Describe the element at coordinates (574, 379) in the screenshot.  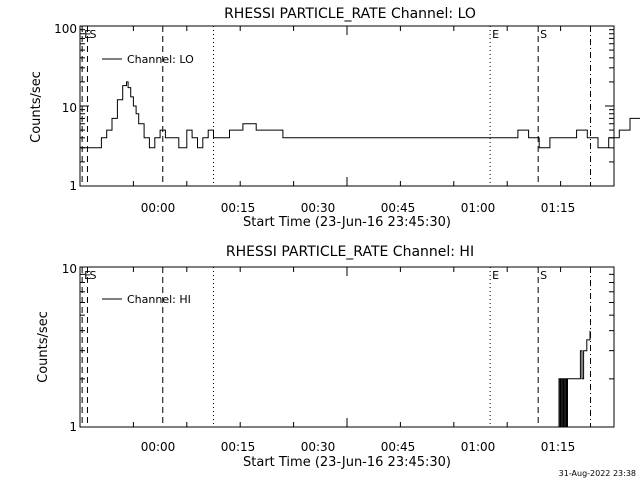
I see `panel-hi-series-line` at that location.